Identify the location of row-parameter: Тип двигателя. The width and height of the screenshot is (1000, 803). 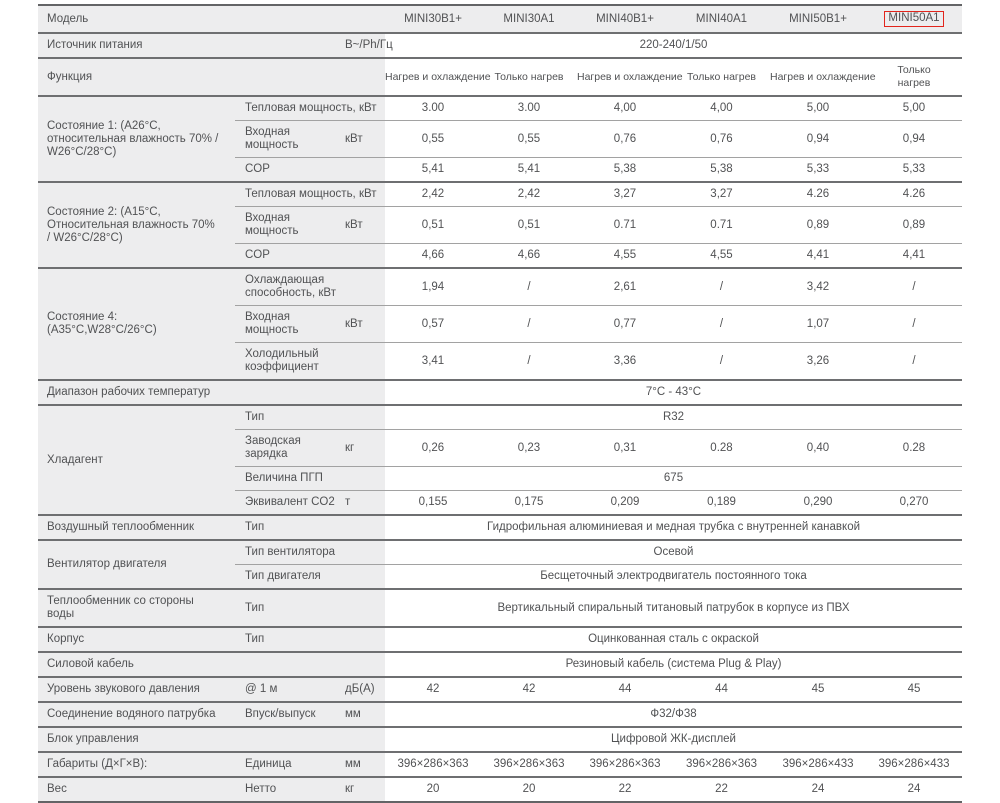
(310, 576).